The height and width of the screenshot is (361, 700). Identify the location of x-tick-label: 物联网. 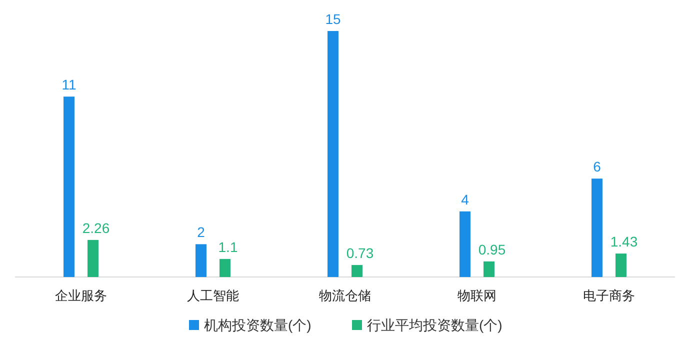
(477, 295).